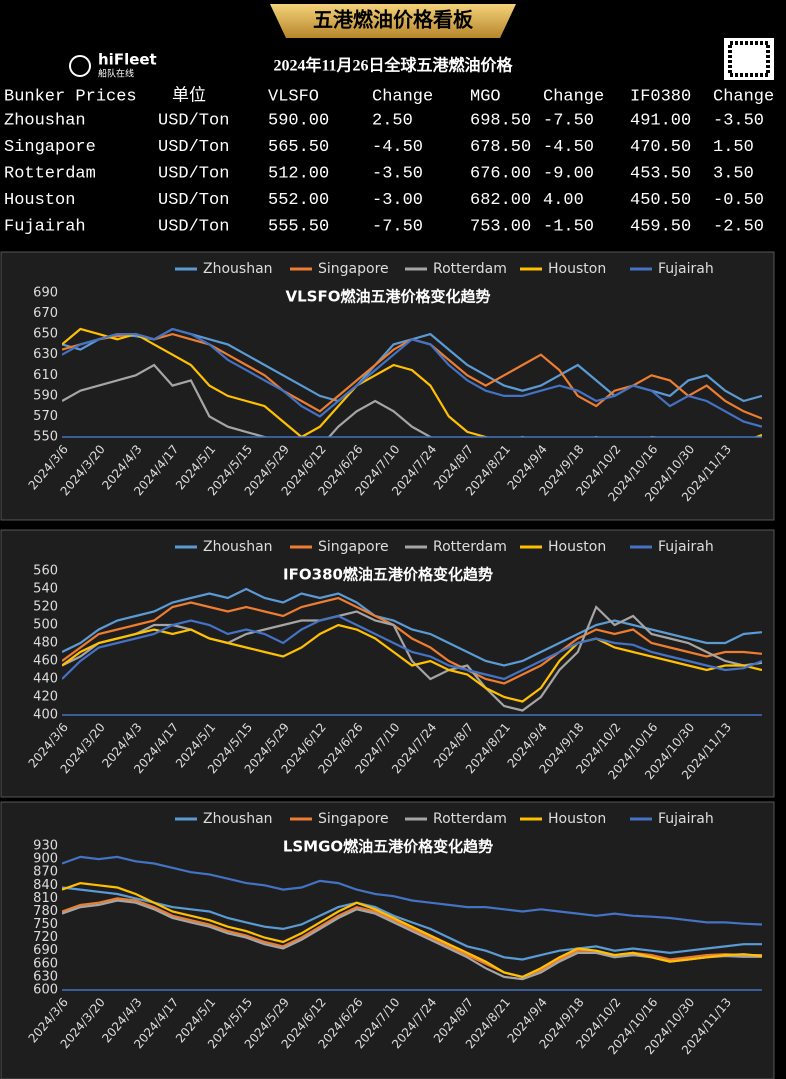  Describe the element at coordinates (660, 173) in the screenshot. I see `table-cell: 453.50` at that location.